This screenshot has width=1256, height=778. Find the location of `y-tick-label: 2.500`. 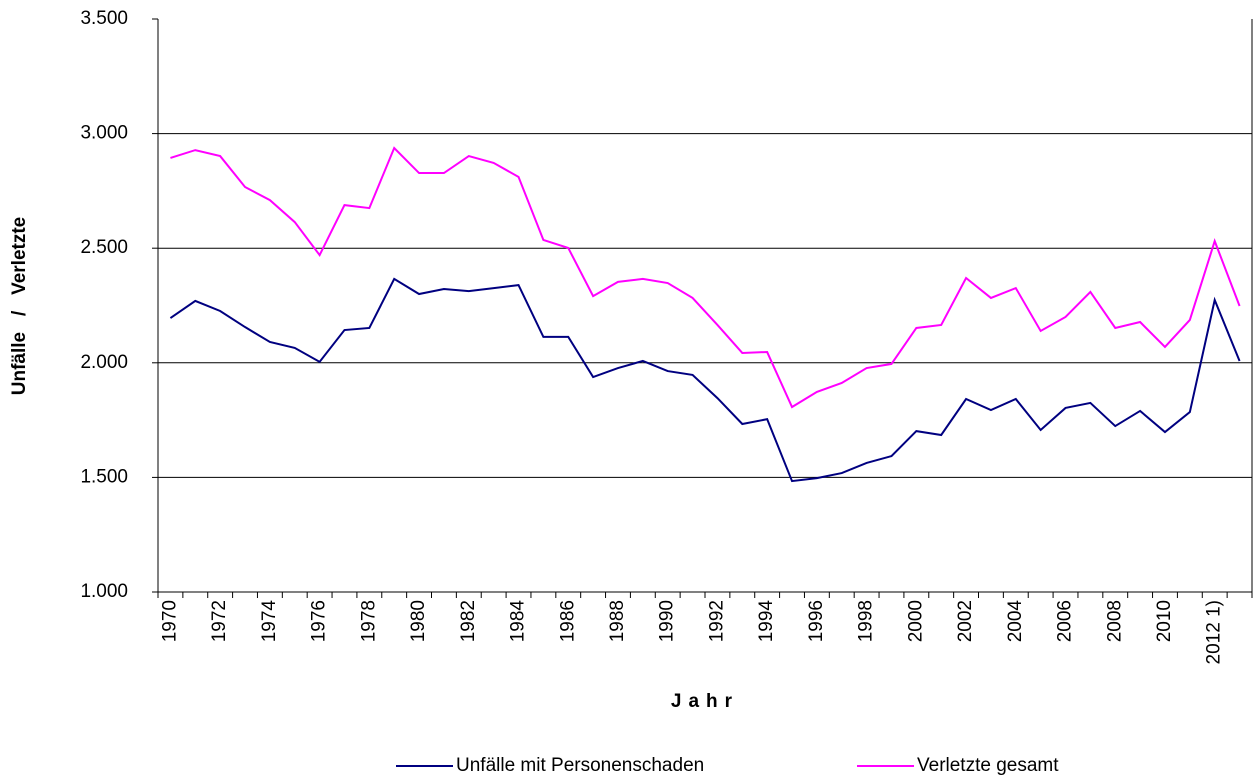

y-tick-label: 2.500 is located at coordinates (104, 247).